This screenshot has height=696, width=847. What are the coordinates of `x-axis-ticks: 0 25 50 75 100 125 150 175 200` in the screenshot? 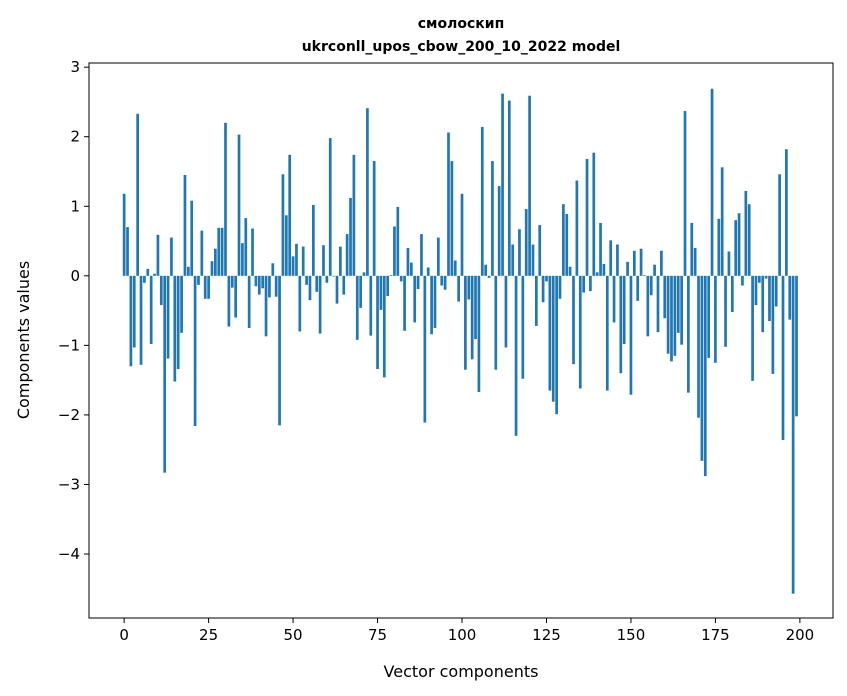 It's located at (466, 631).